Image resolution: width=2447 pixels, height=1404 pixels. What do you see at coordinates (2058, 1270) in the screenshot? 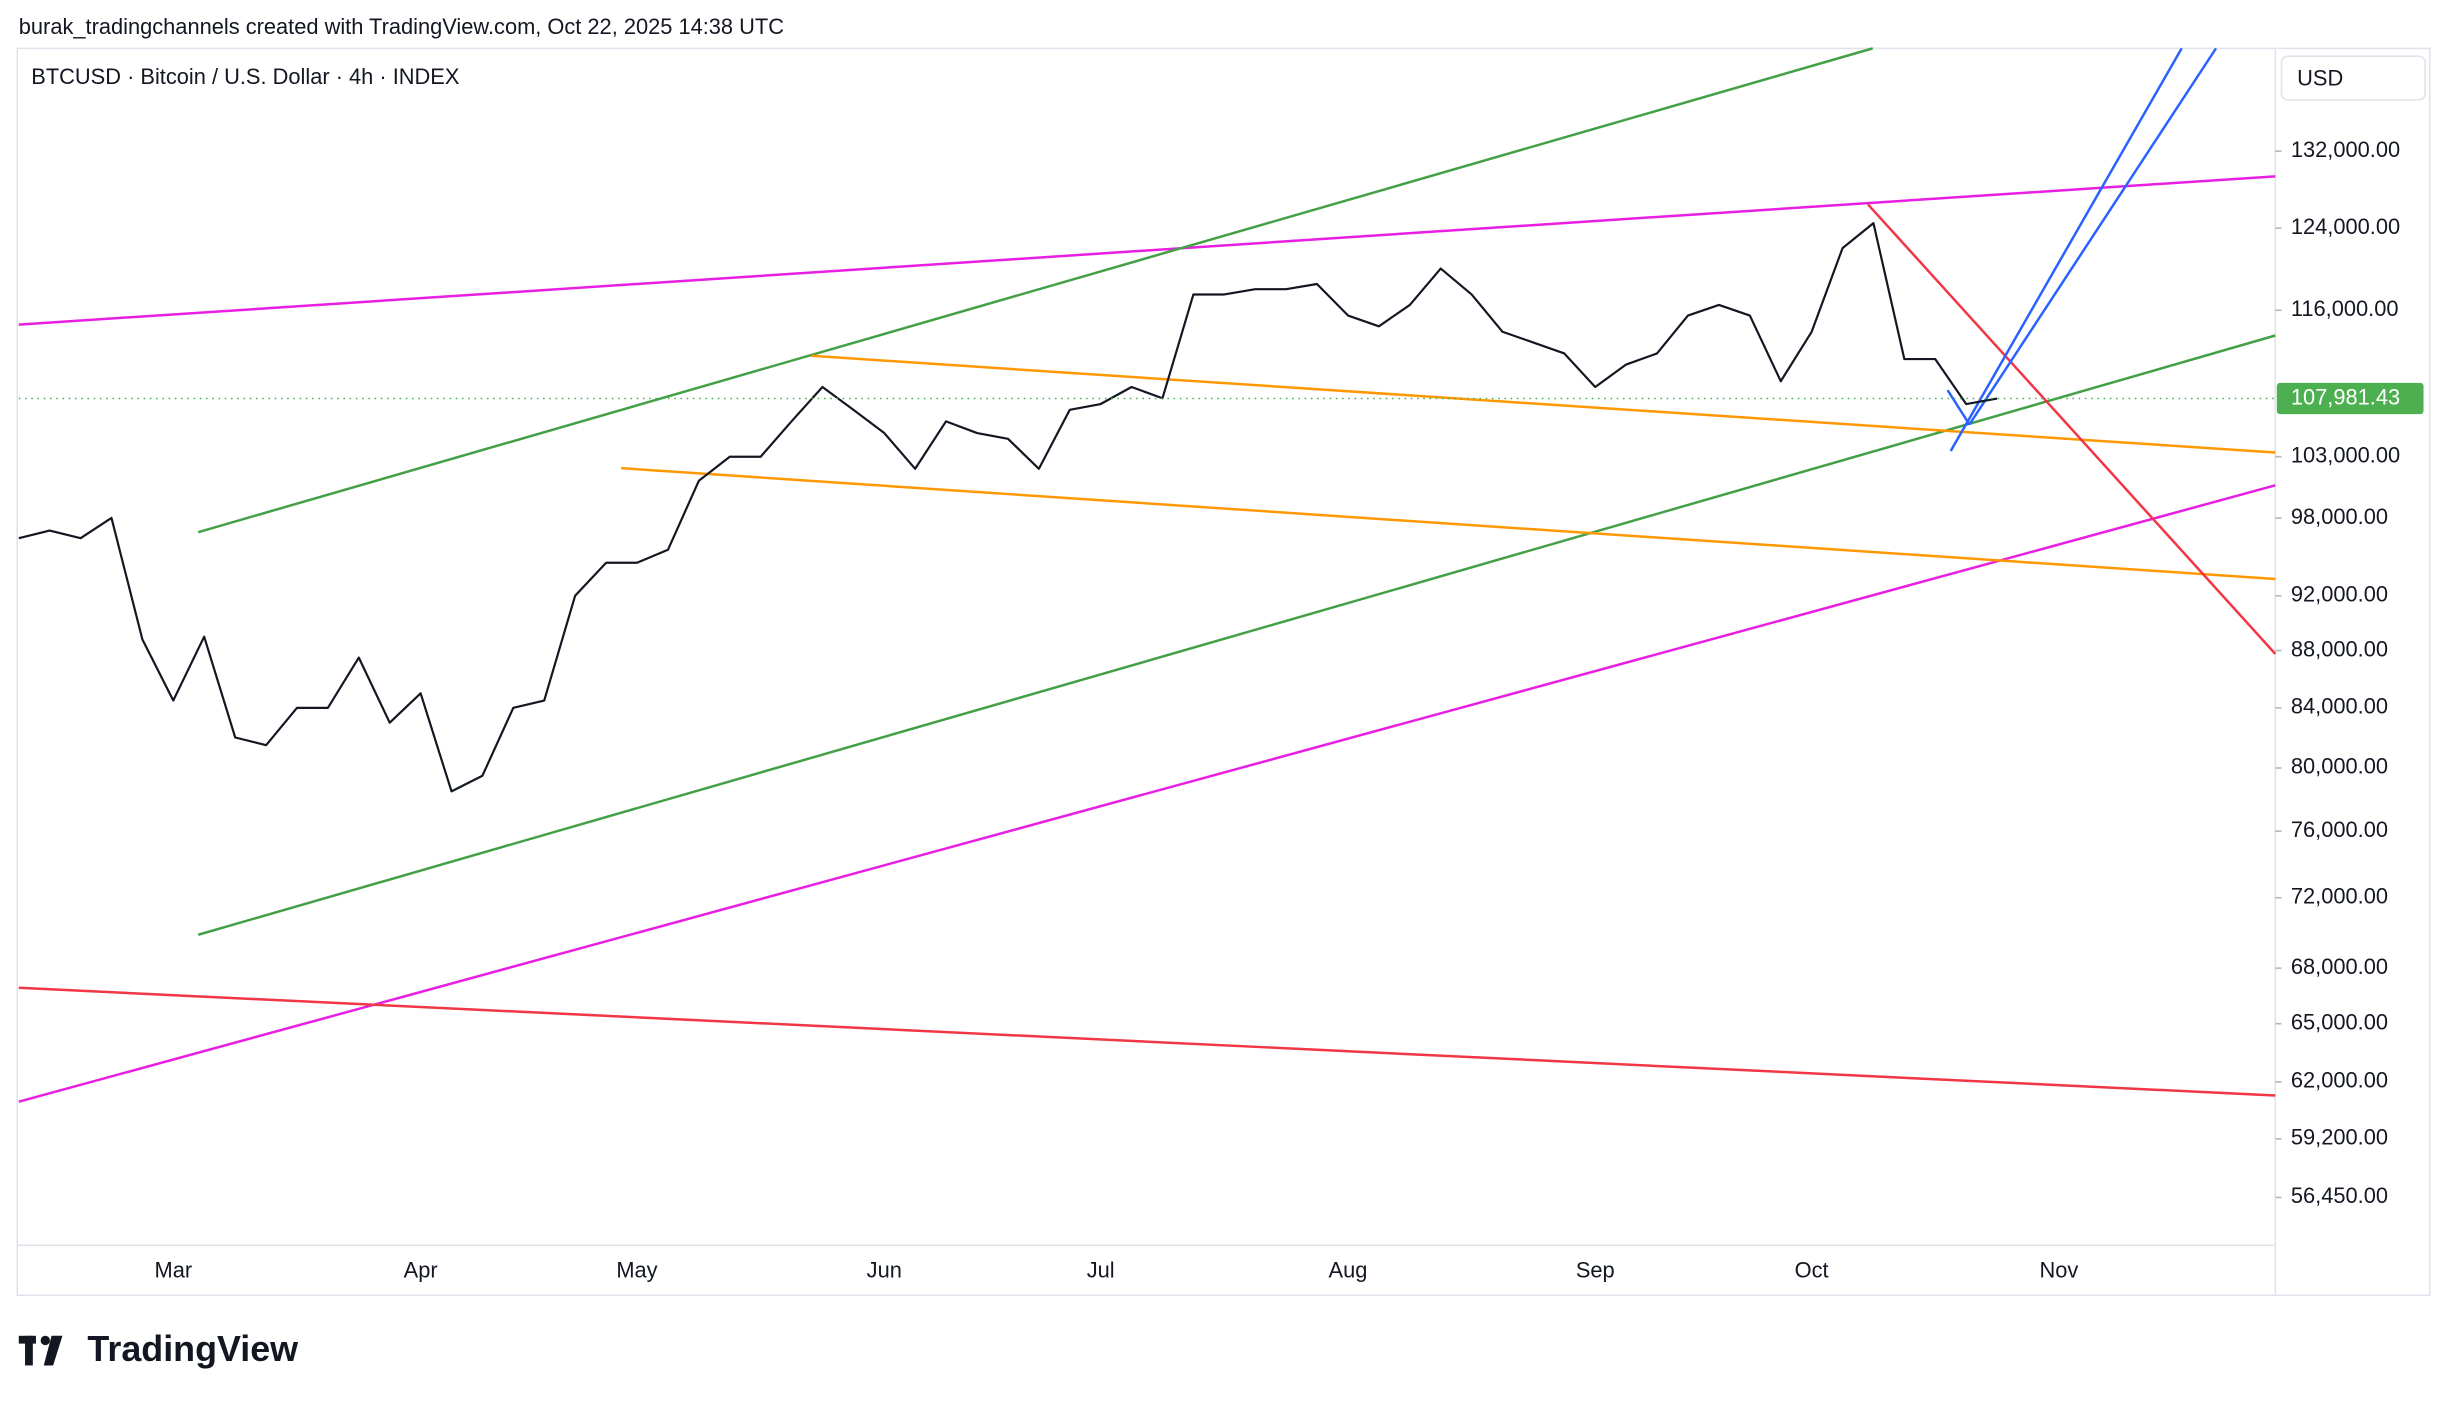
I see `x-tick-label: Nov` at bounding box center [2058, 1270].